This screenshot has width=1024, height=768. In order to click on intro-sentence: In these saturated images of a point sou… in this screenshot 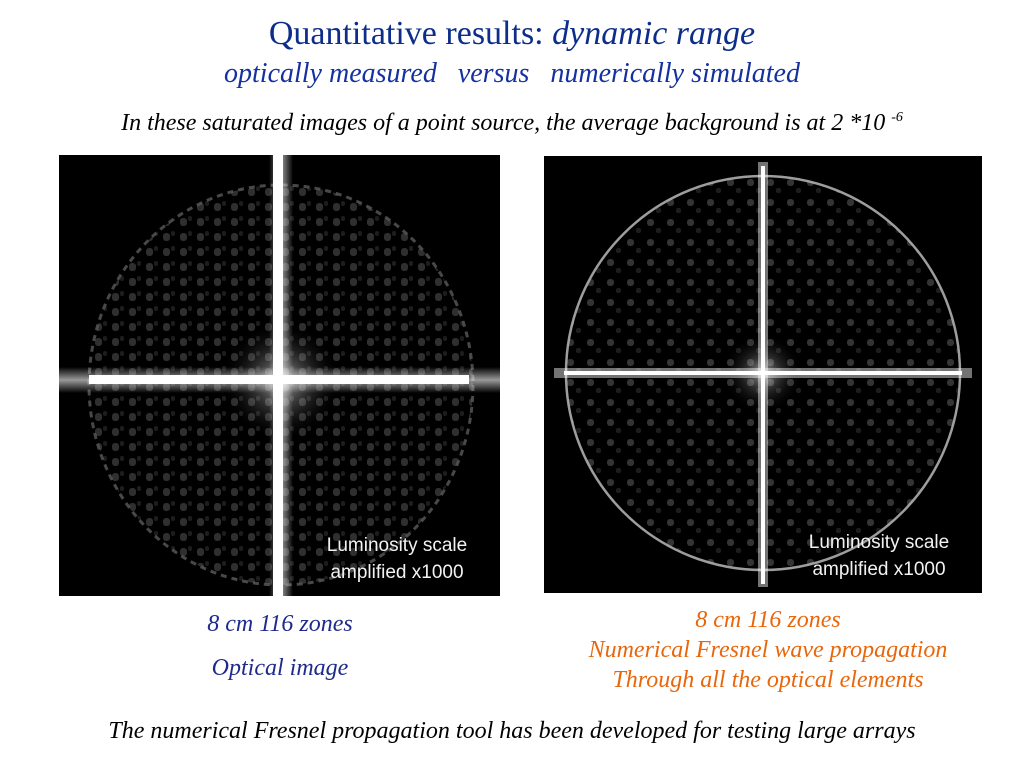, I will do `click(506, 123)`.